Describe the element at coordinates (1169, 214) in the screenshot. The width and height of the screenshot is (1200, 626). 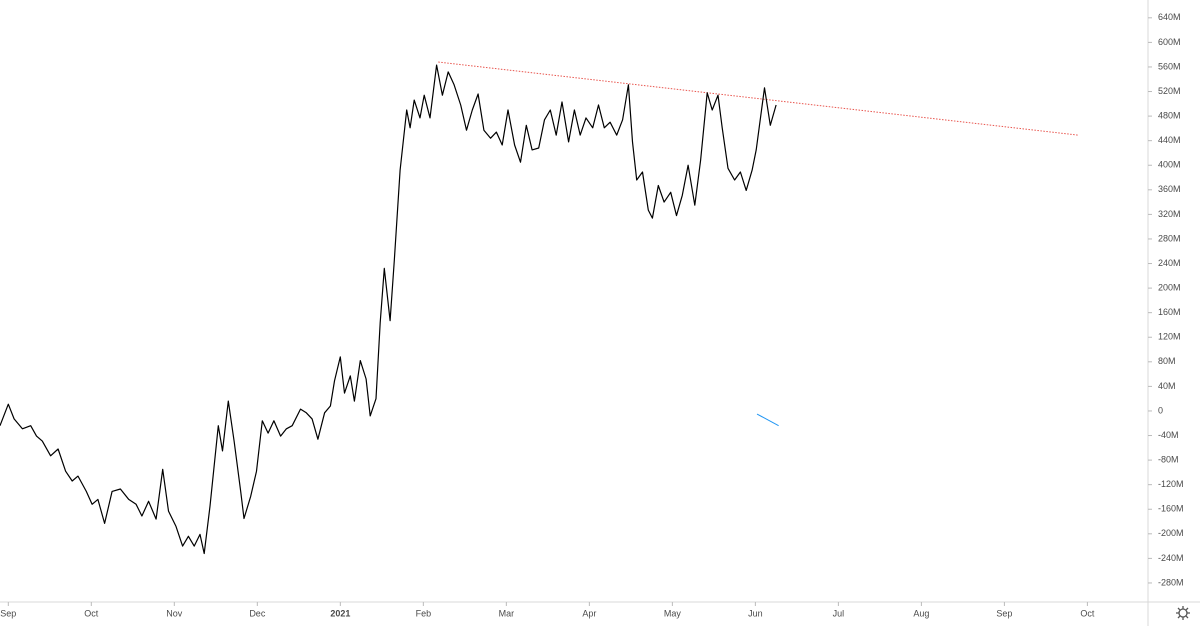
I see `y-tick-label: 320M` at that location.